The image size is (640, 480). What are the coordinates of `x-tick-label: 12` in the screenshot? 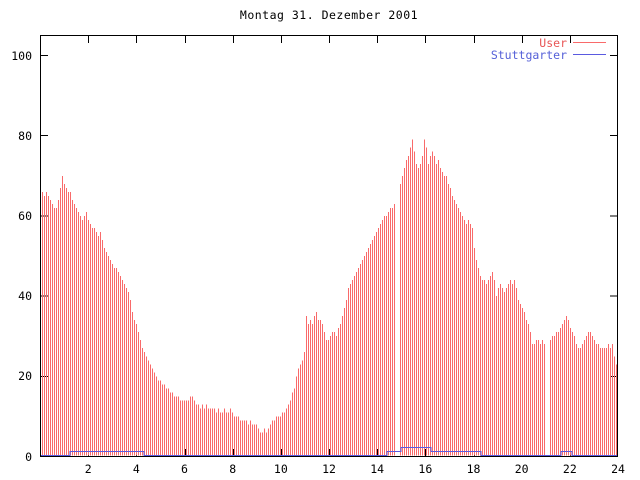 It's located at (329, 469).